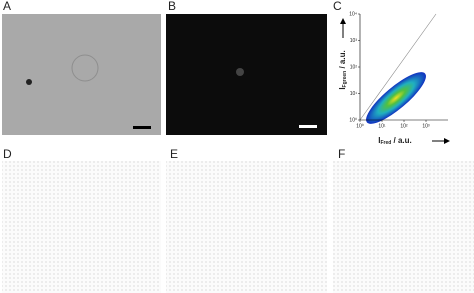 This screenshot has width=474, height=293. What do you see at coordinates (172, 6) in the screenshot?
I see `panel-label: B` at bounding box center [172, 6].